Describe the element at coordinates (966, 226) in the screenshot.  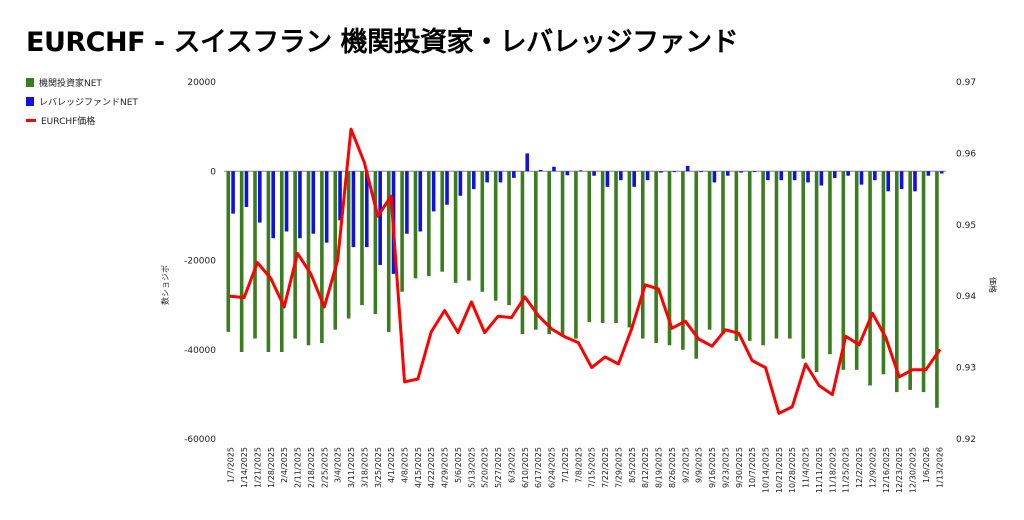
I see `y-right-tick-label: 0.95` at that location.